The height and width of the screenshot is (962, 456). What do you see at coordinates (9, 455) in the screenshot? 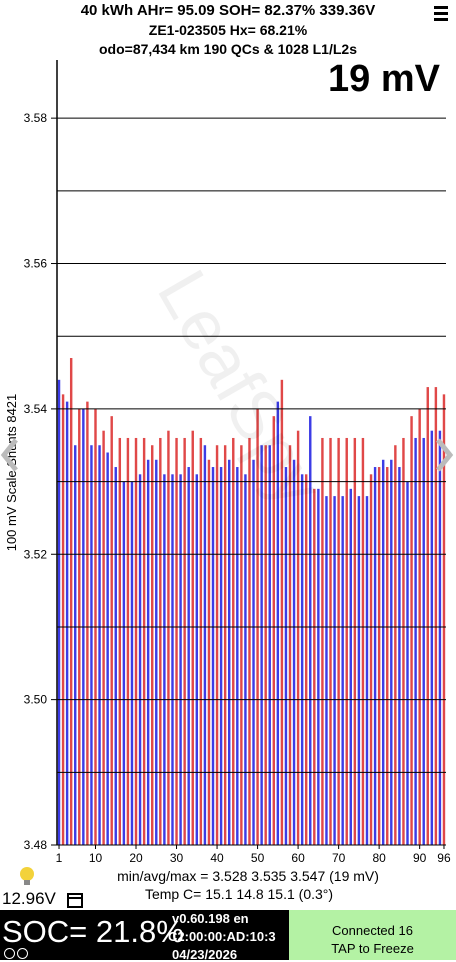
I see `nav-left` at bounding box center [9, 455].